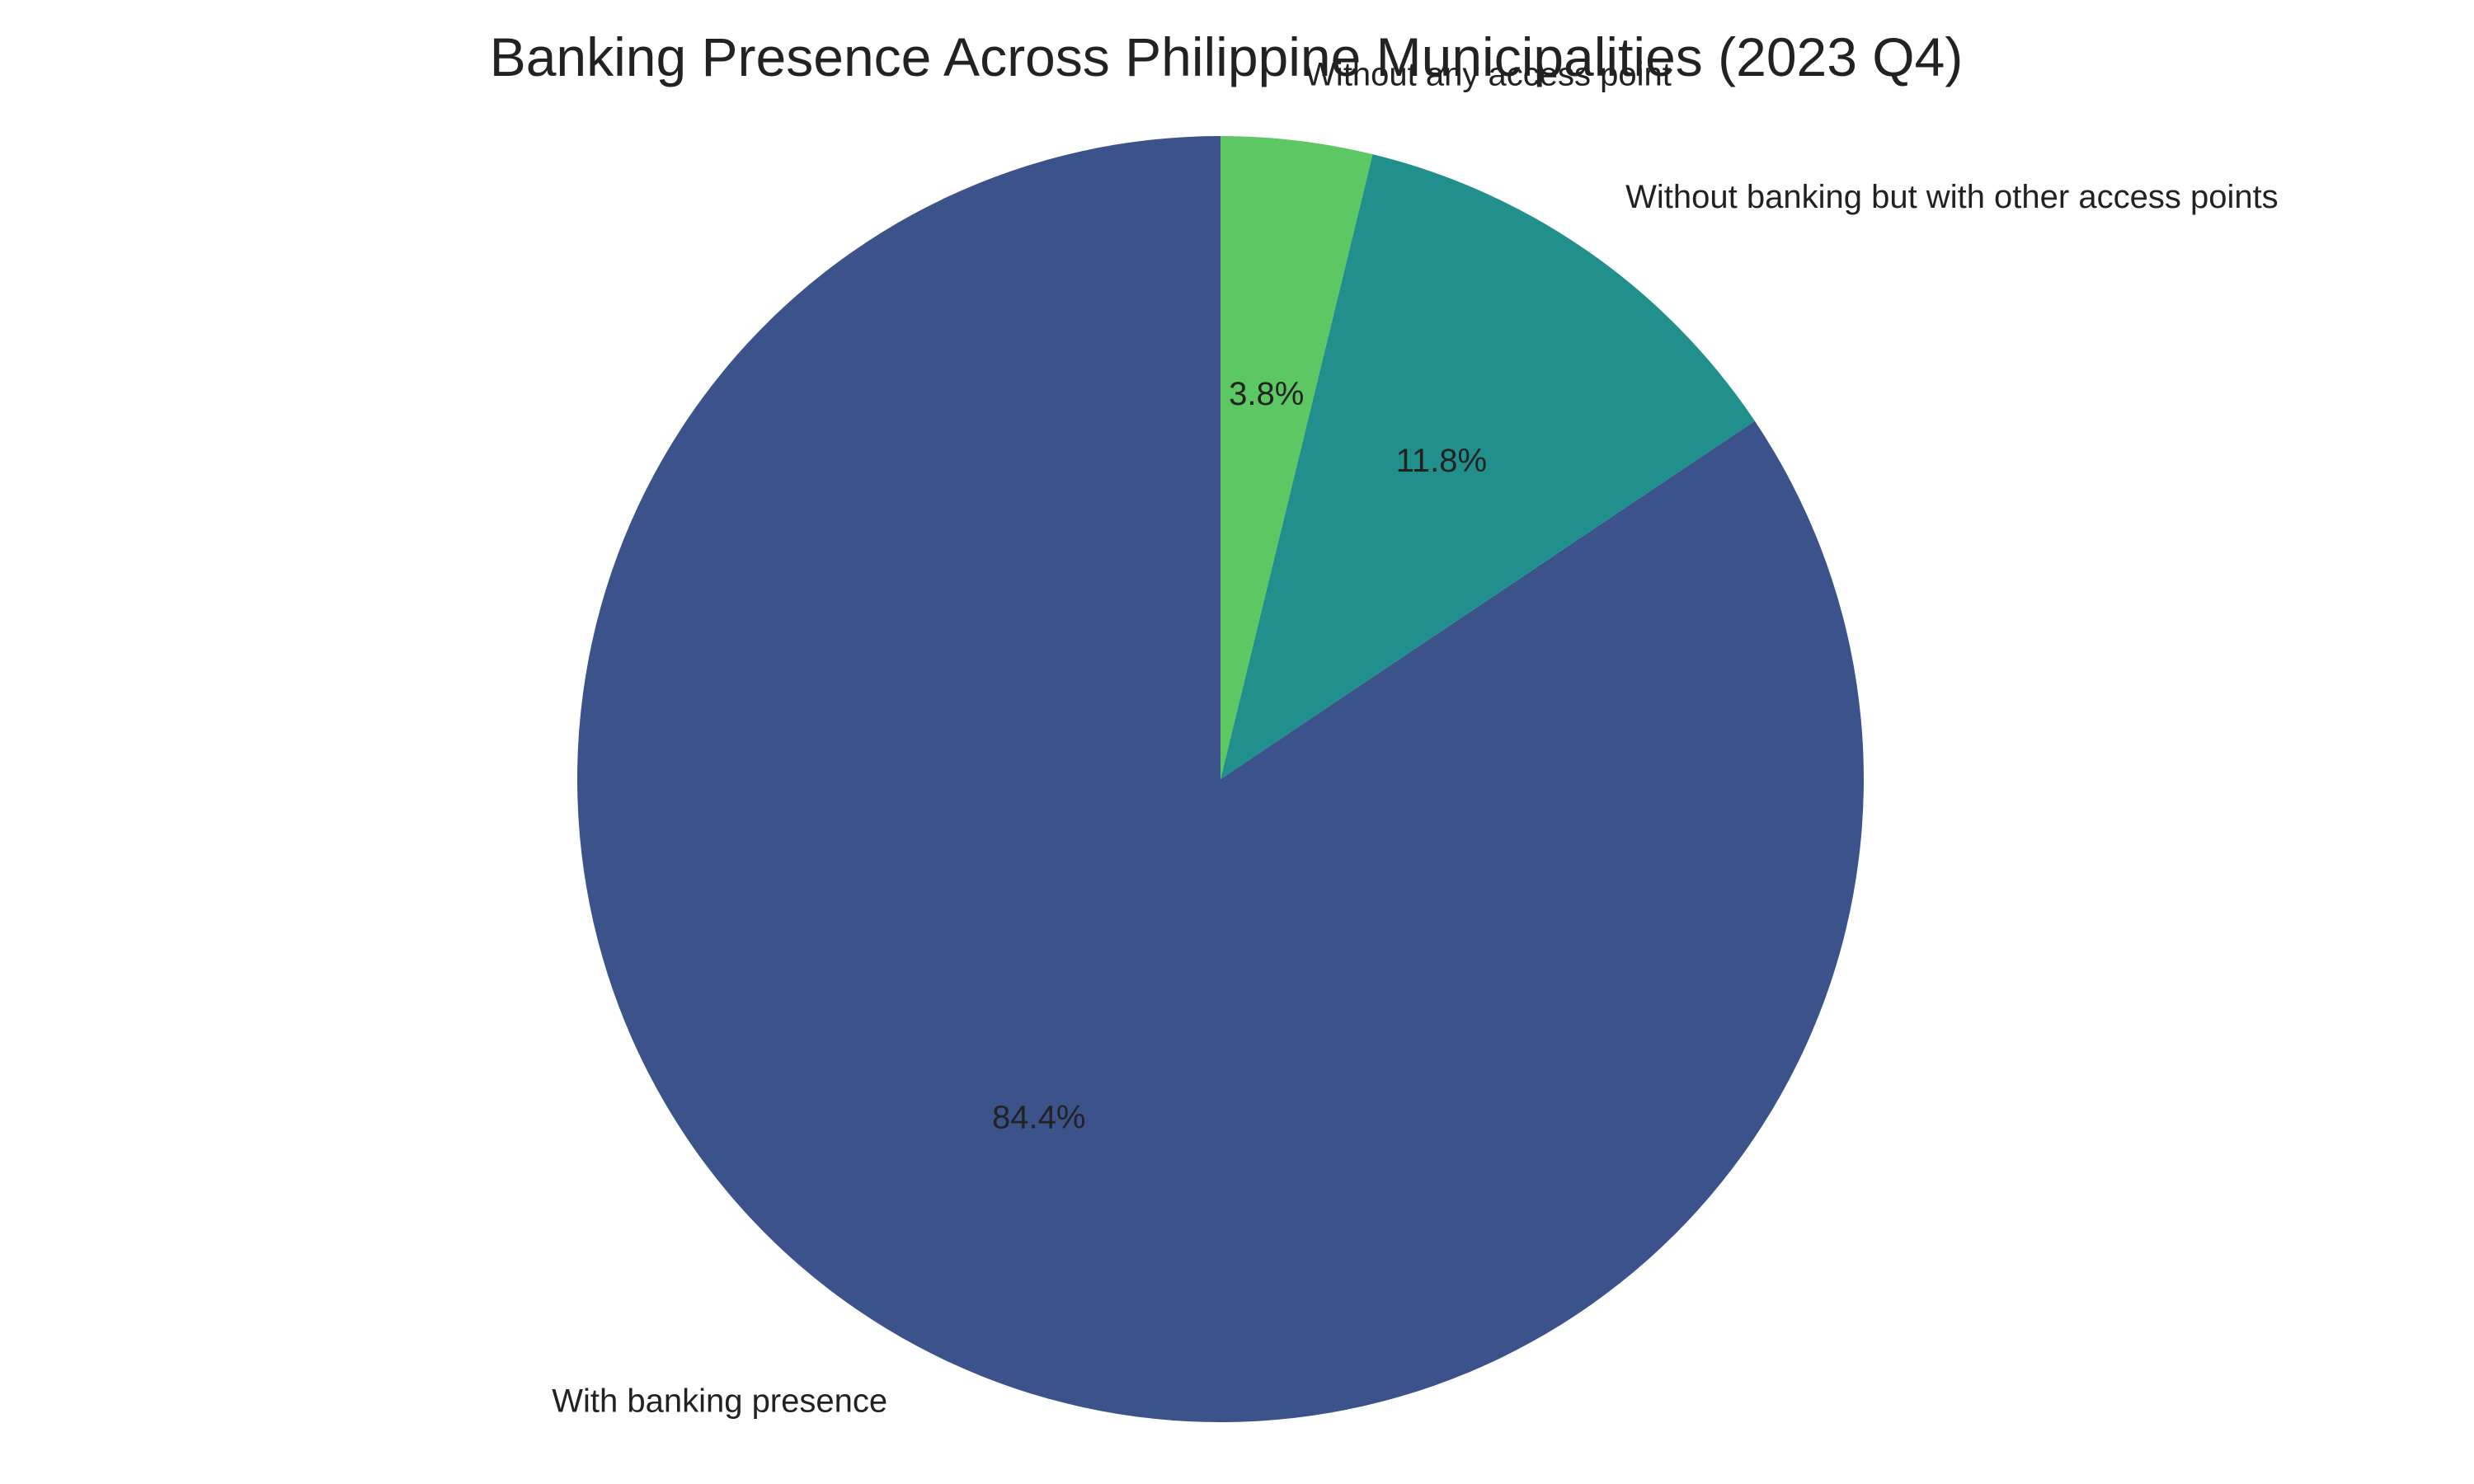  What do you see at coordinates (1038, 1117) in the screenshot?
I see `slice-percent-with-banking-presence: 84.4%` at bounding box center [1038, 1117].